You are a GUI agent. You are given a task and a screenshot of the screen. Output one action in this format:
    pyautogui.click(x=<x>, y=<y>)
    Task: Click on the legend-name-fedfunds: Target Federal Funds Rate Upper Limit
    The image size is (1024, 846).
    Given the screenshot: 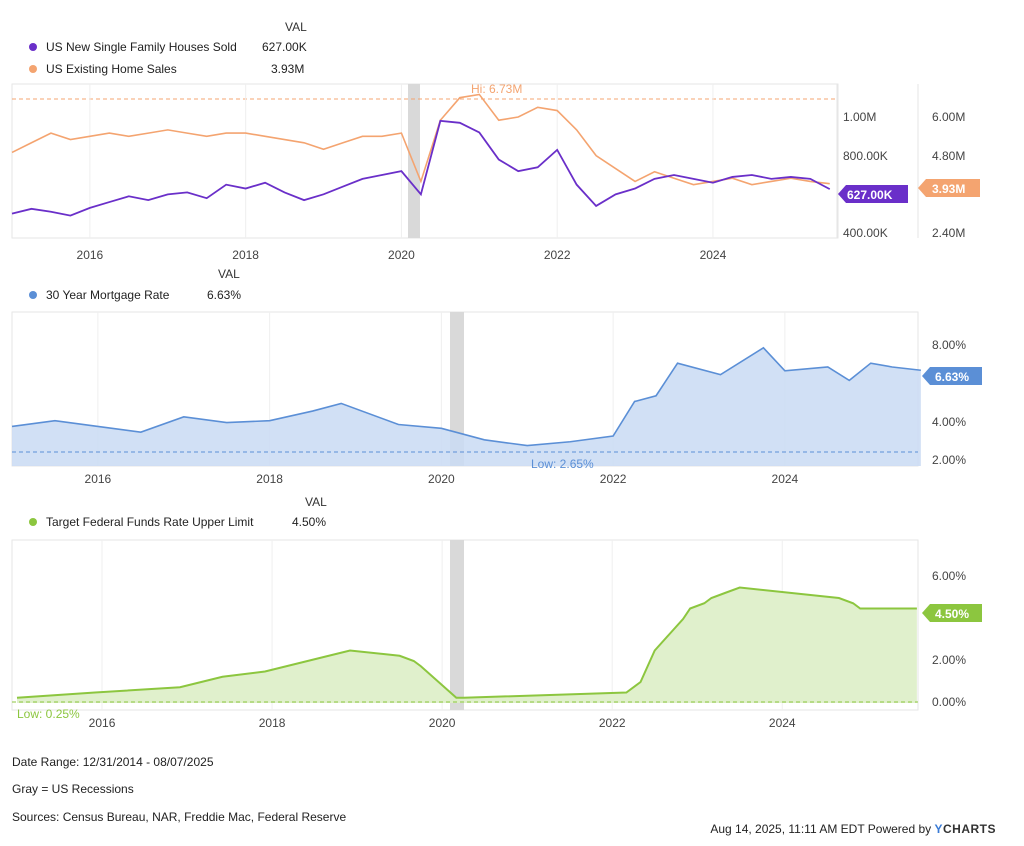 What is the action you would take?
    pyautogui.click(x=150, y=522)
    